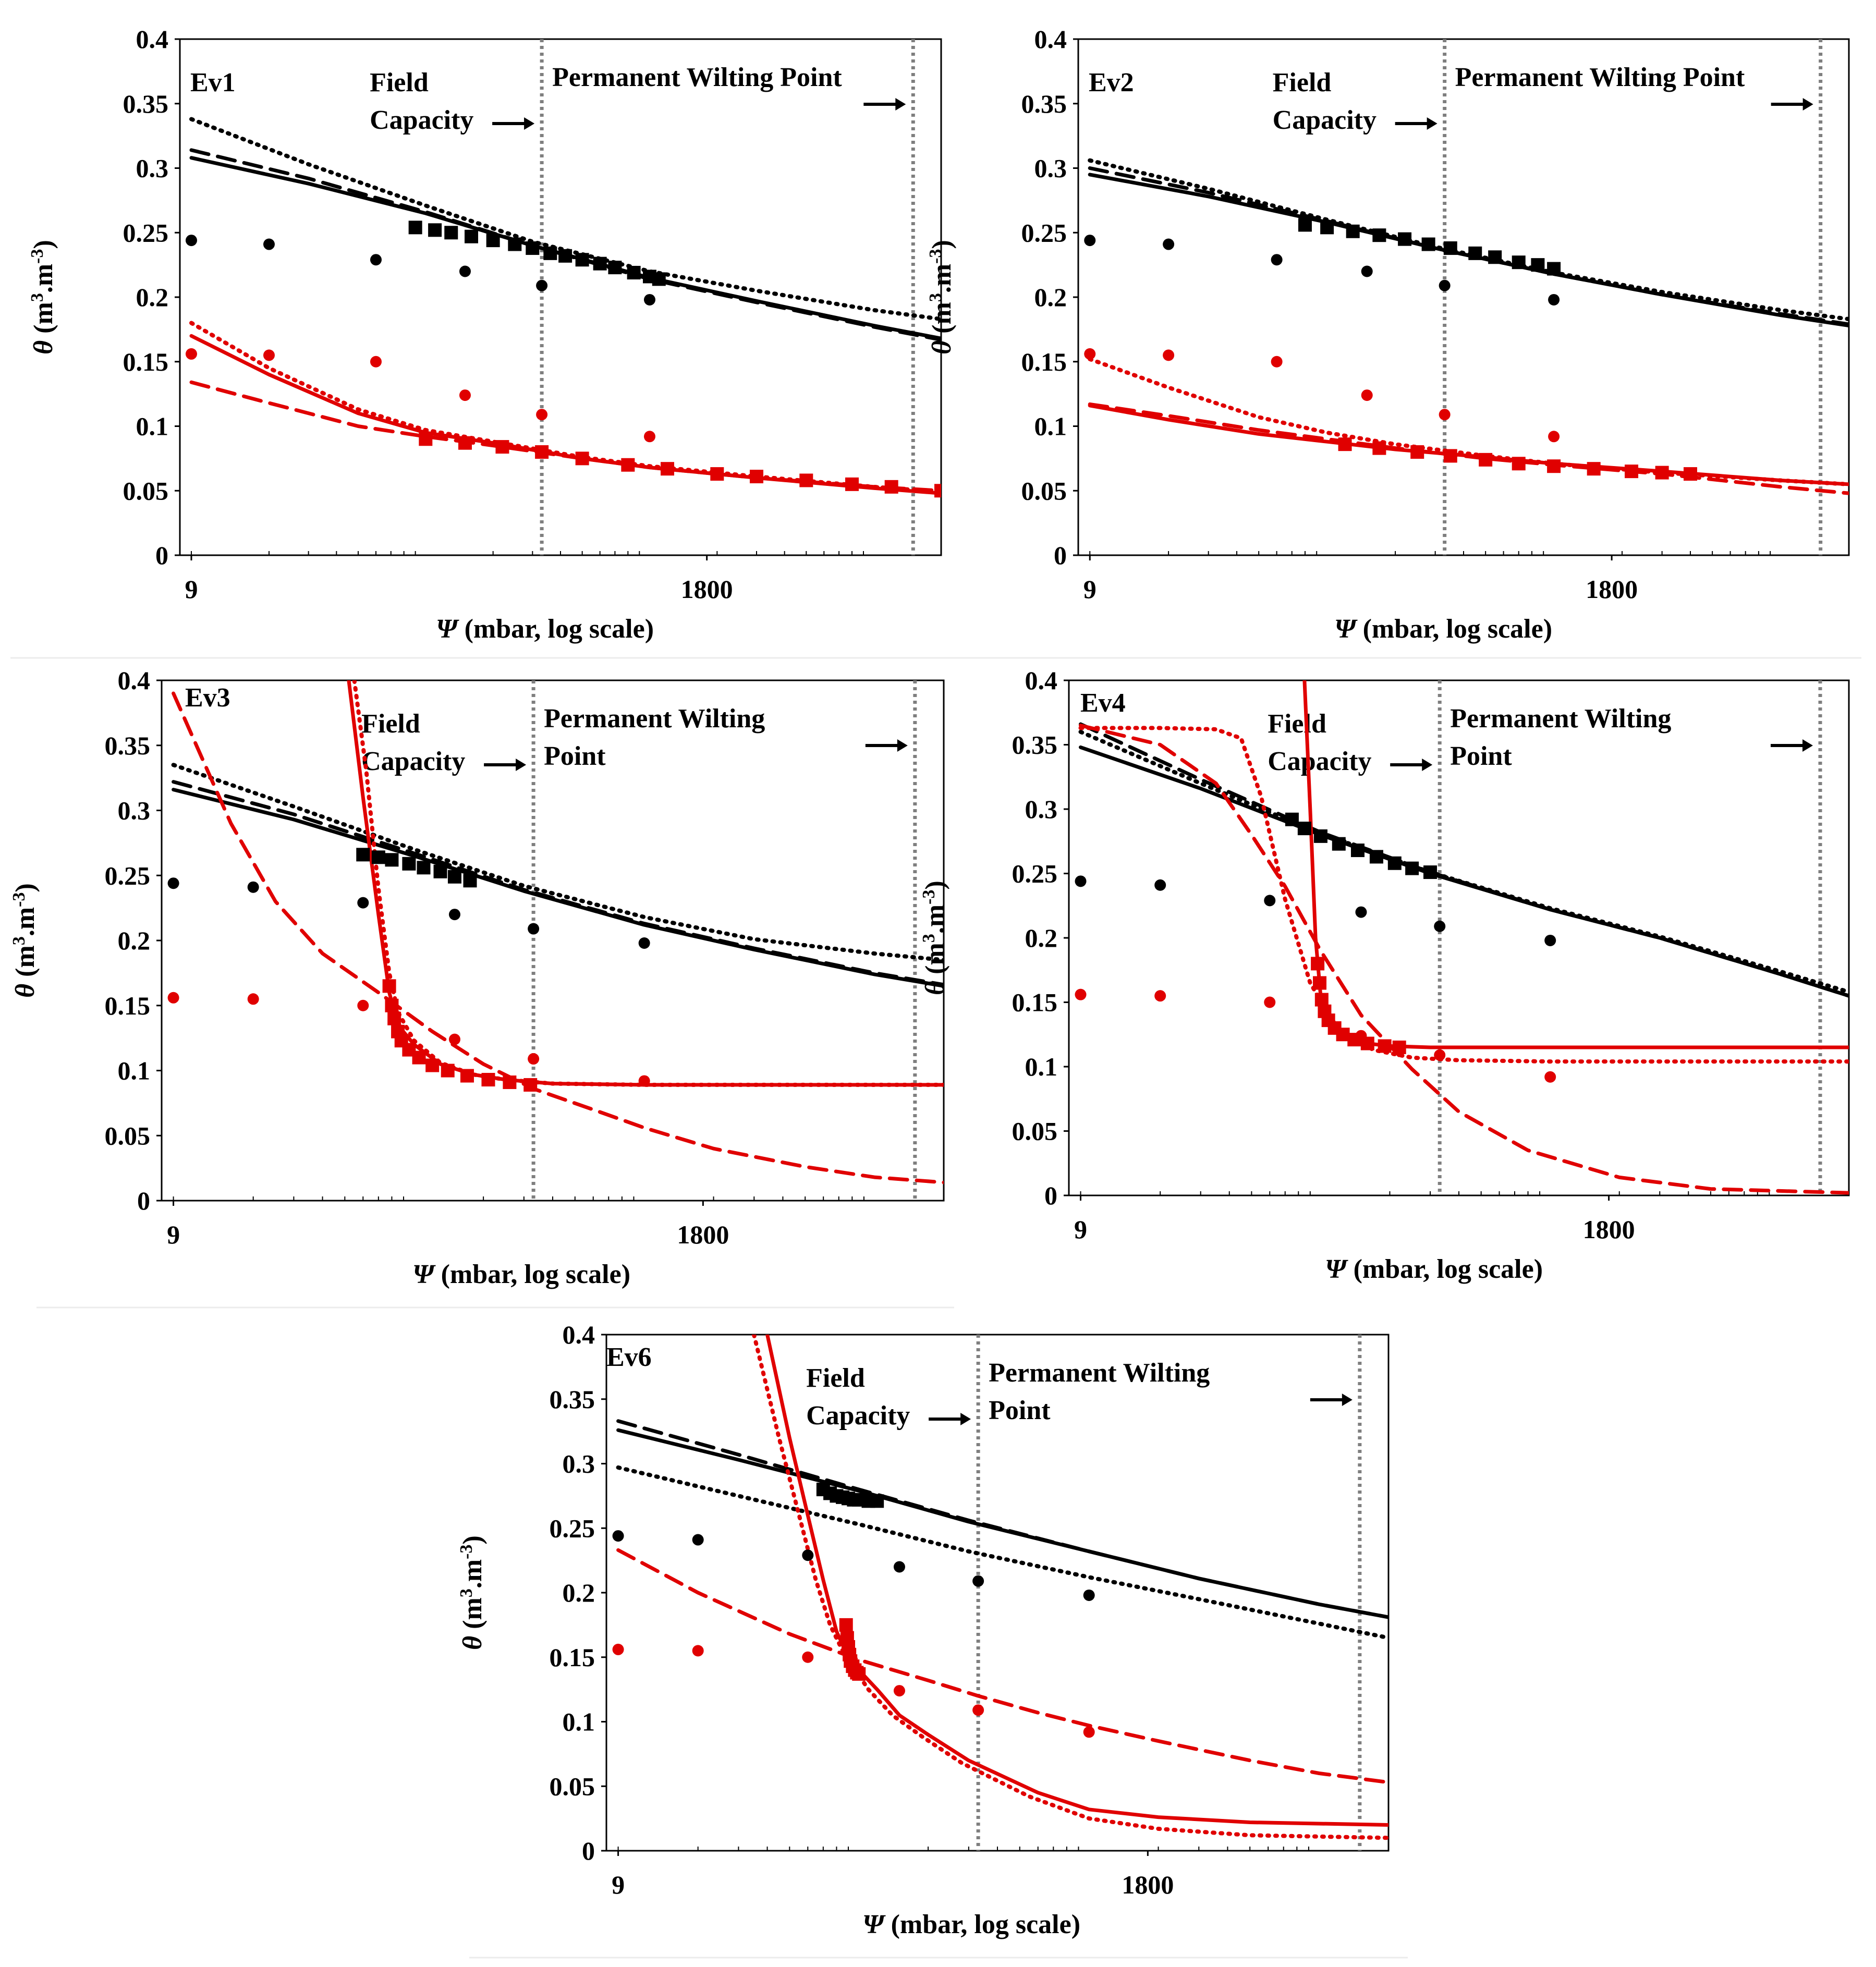 This screenshot has width=1876, height=1967. What do you see at coordinates (655, 719) in the screenshot?
I see `pwp-label: Permanent Wilting` at bounding box center [655, 719].